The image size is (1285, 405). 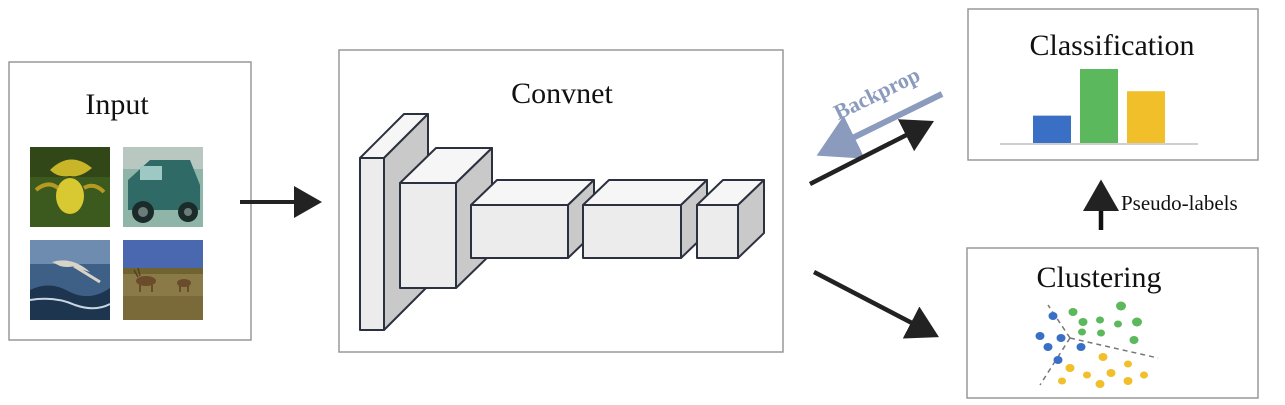 I want to click on convnet-title: Convnet, so click(x=562, y=93).